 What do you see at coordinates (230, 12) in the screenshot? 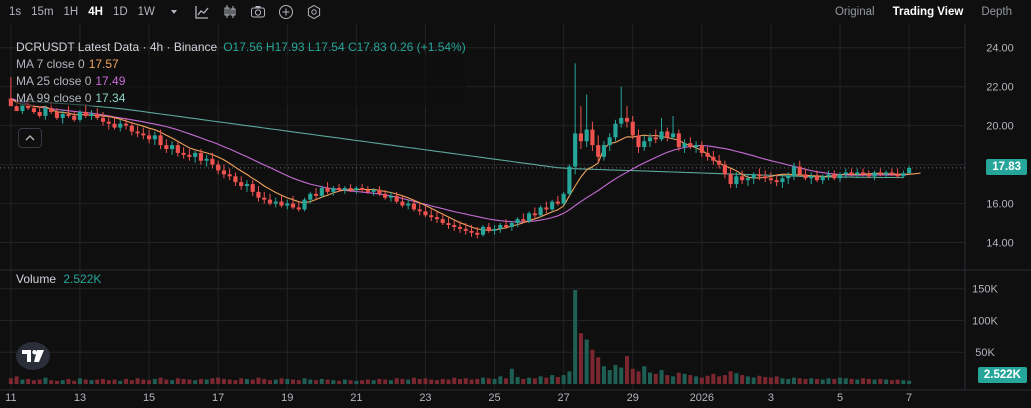
I see `candle-type-icon` at bounding box center [230, 12].